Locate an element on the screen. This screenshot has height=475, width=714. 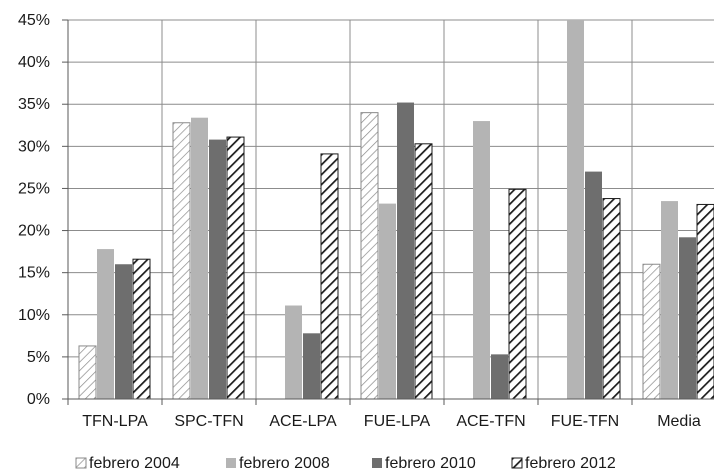
x-tick-label: ACE-TFN is located at coordinates (490, 421).